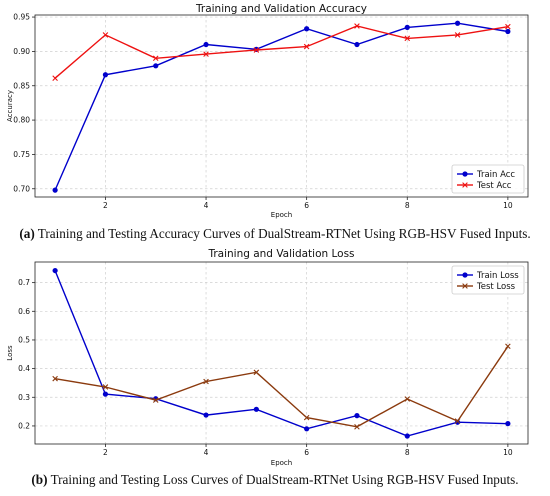 This screenshot has width=550, height=496. Describe the element at coordinates (21, 154) in the screenshot. I see `acc-ytick-label: 0.75` at that location.